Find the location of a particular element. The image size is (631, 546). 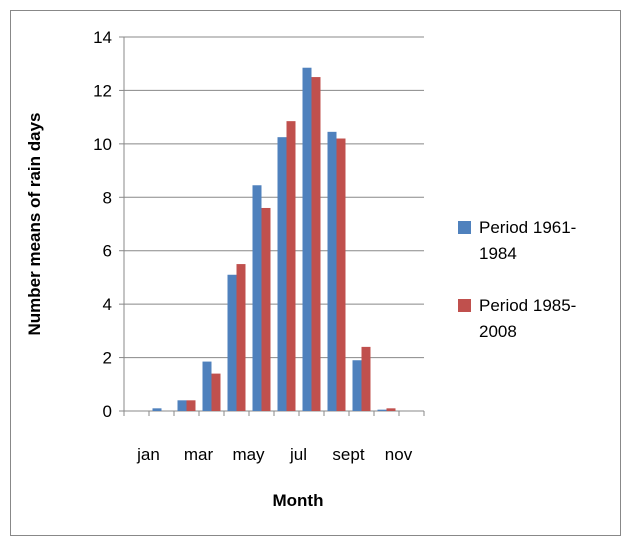

y-tick-label: 14 is located at coordinates (102, 37).